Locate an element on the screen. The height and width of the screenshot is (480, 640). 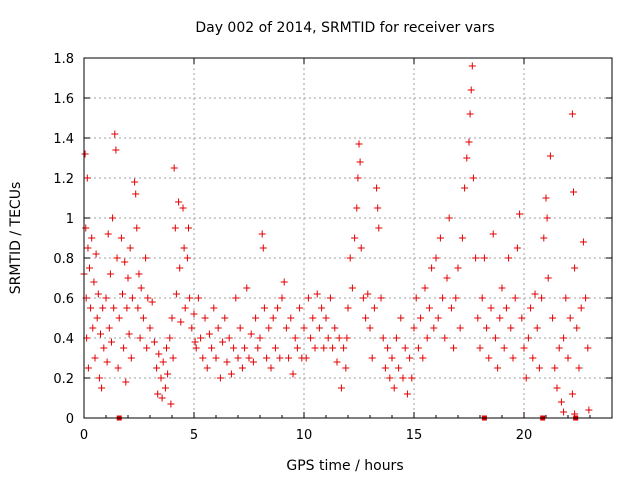
y-tick-label: 1.4 is located at coordinates (63, 139).